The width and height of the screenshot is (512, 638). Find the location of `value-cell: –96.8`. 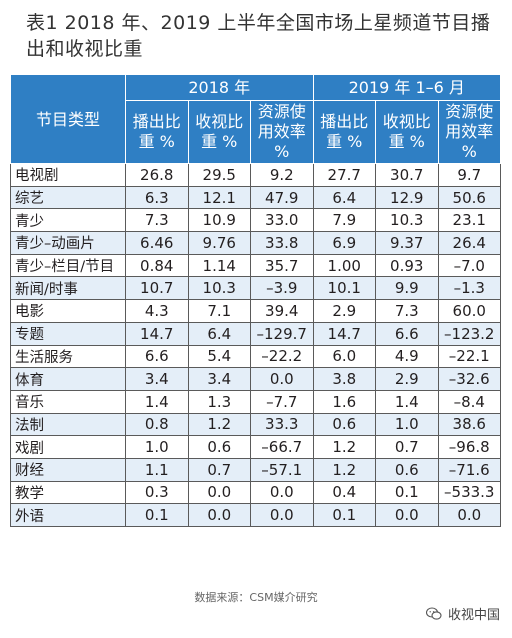

value-cell: –96.8 is located at coordinates (469, 447).